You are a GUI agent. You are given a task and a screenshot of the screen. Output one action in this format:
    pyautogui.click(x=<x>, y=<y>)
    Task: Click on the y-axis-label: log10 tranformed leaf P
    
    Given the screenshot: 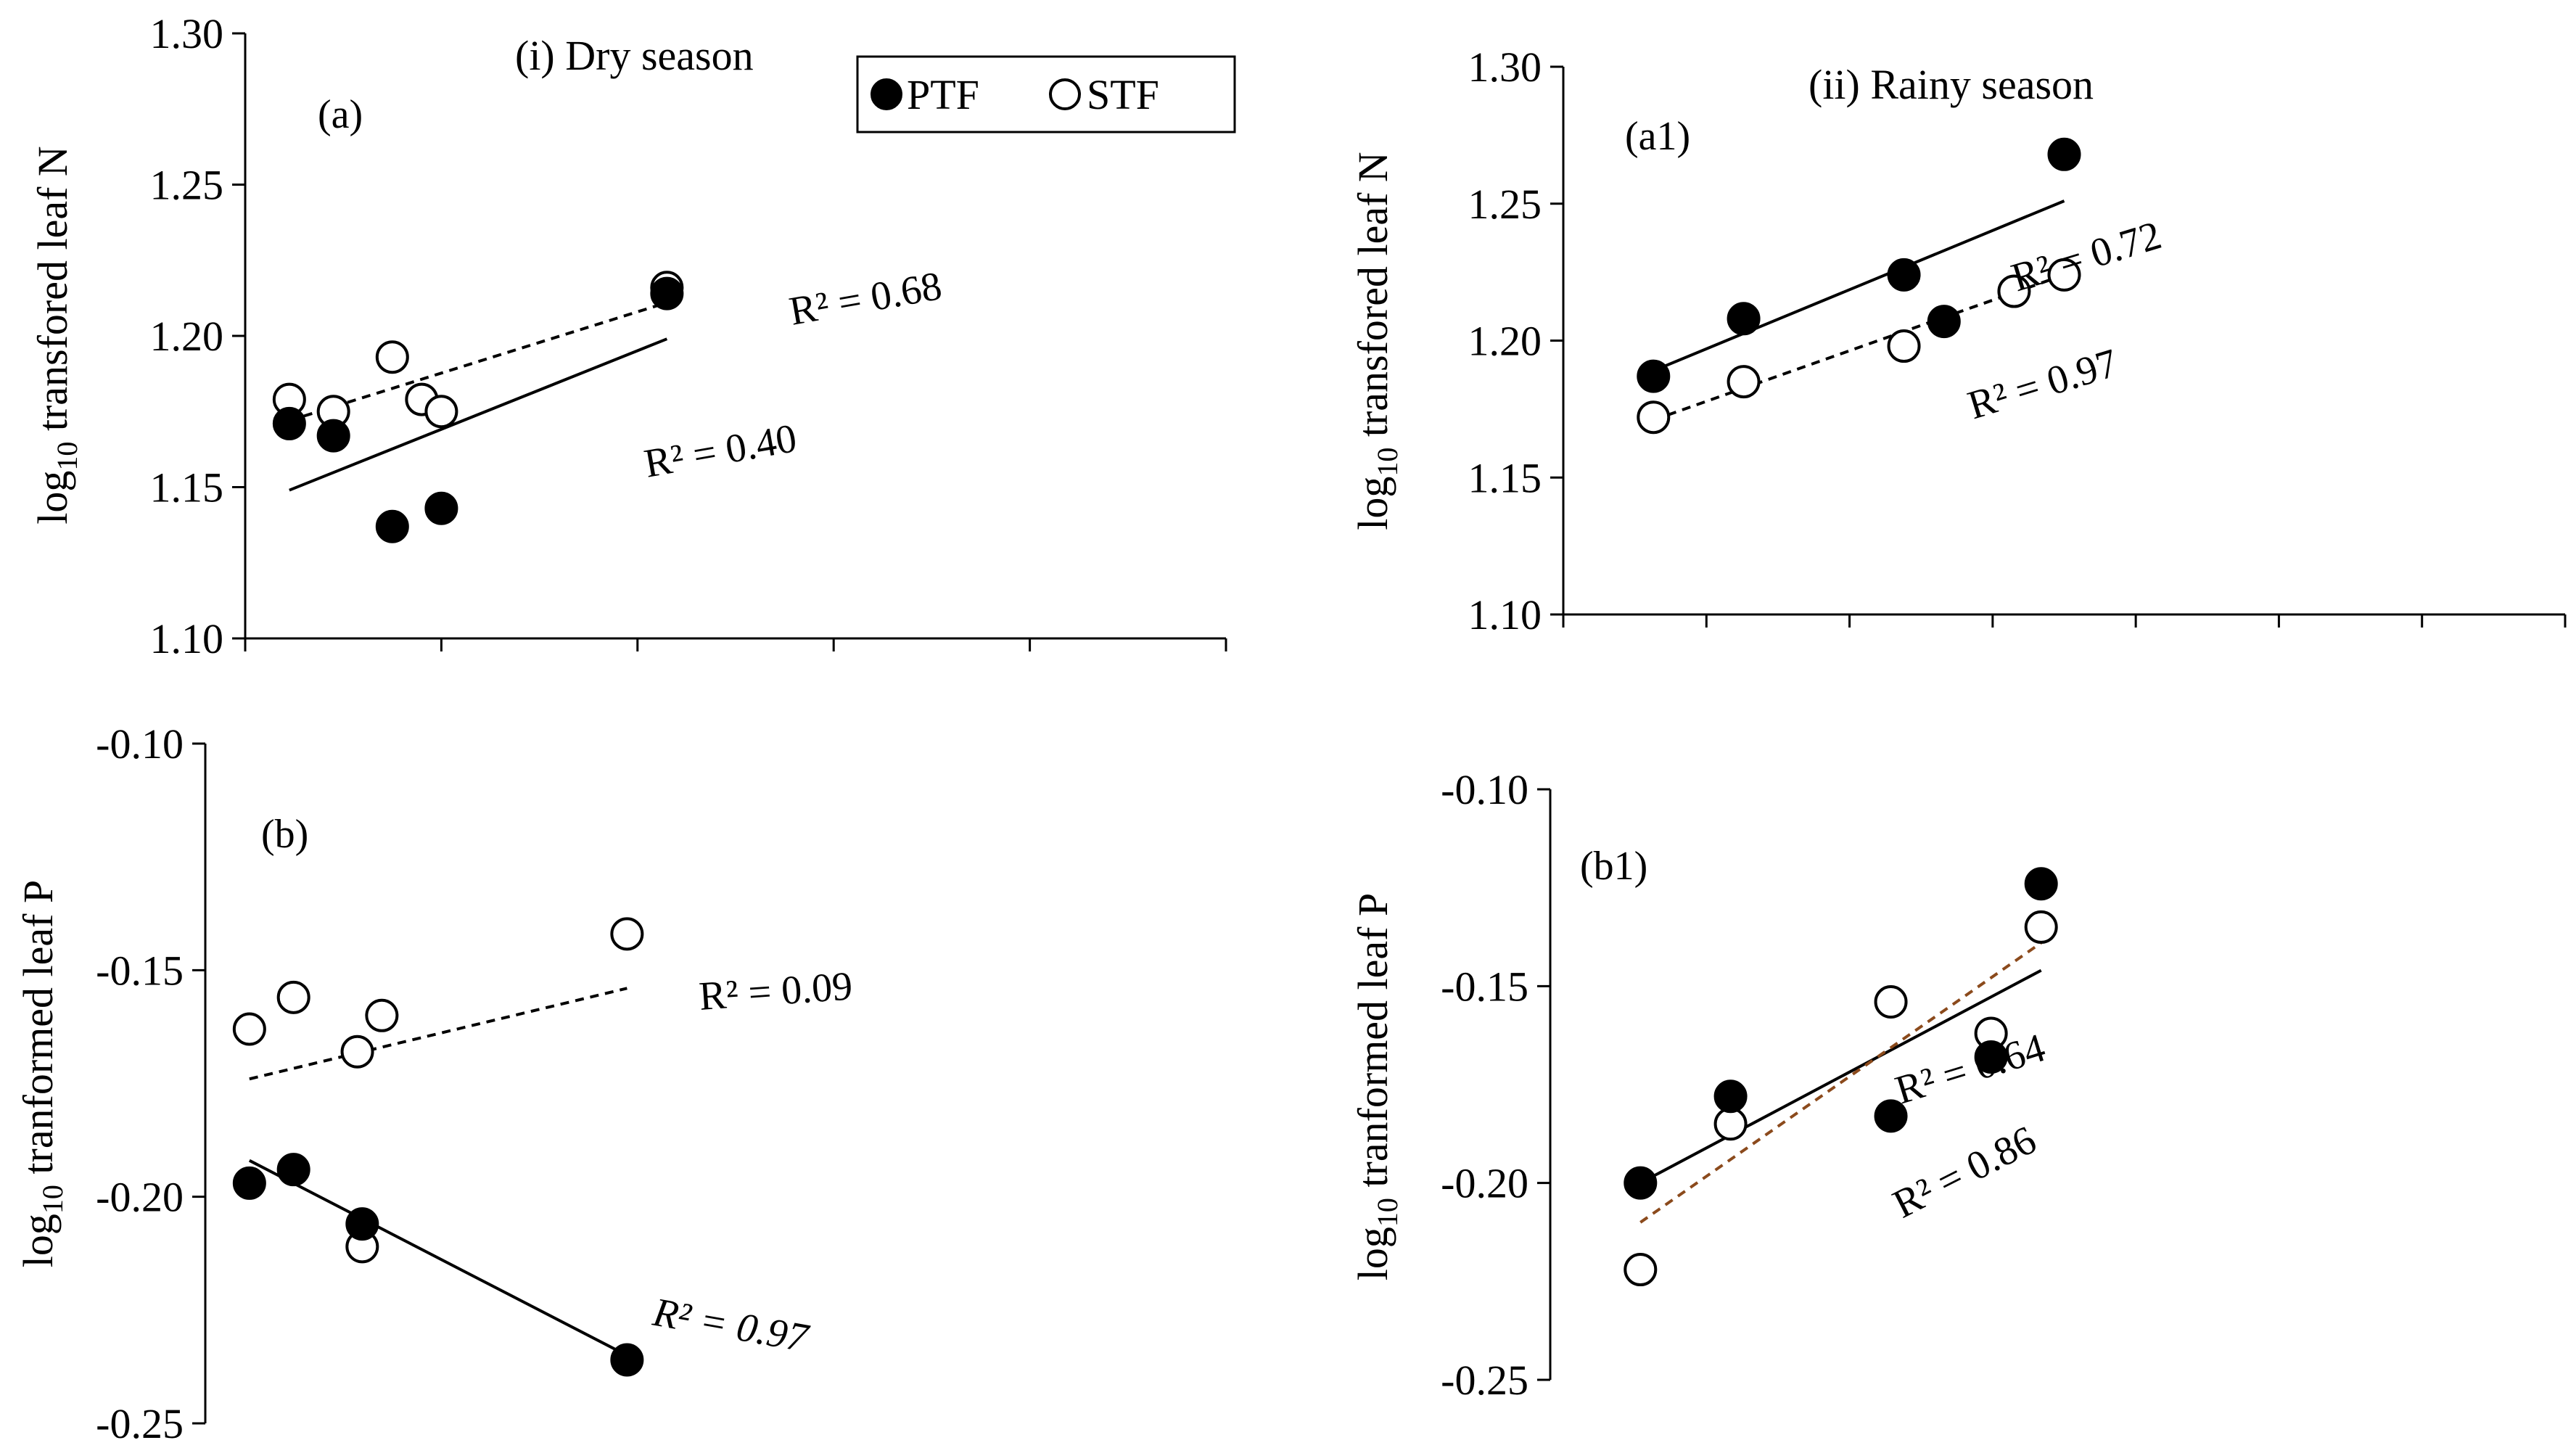 What is the action you would take?
    pyautogui.click(x=42, y=1073)
    